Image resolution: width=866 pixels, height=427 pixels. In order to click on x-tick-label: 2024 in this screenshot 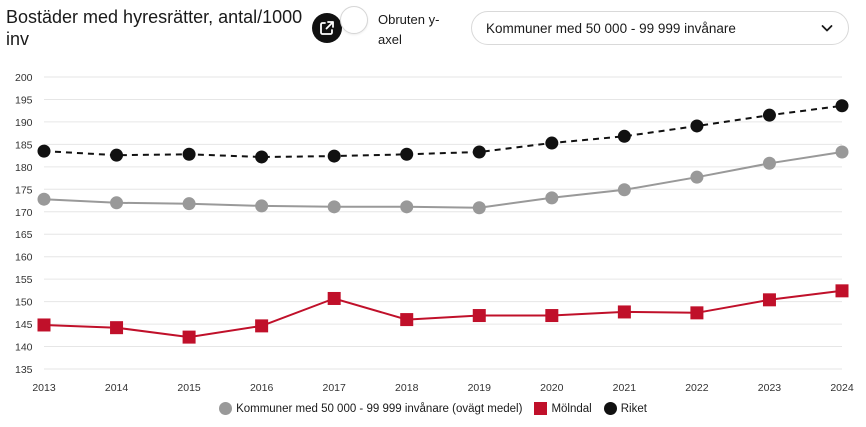, I will do `click(842, 388)`.